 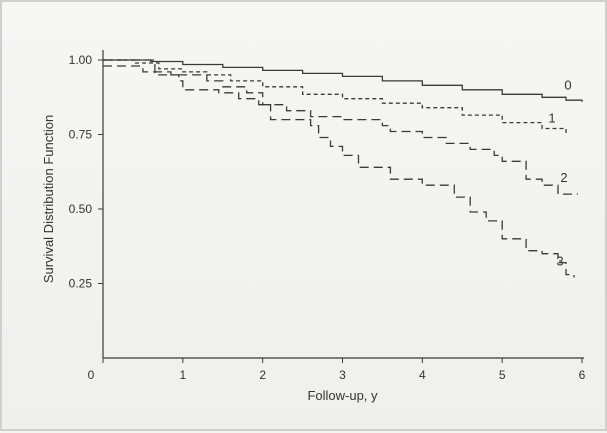 I want to click on x-tick-label: 4, so click(x=422, y=375).